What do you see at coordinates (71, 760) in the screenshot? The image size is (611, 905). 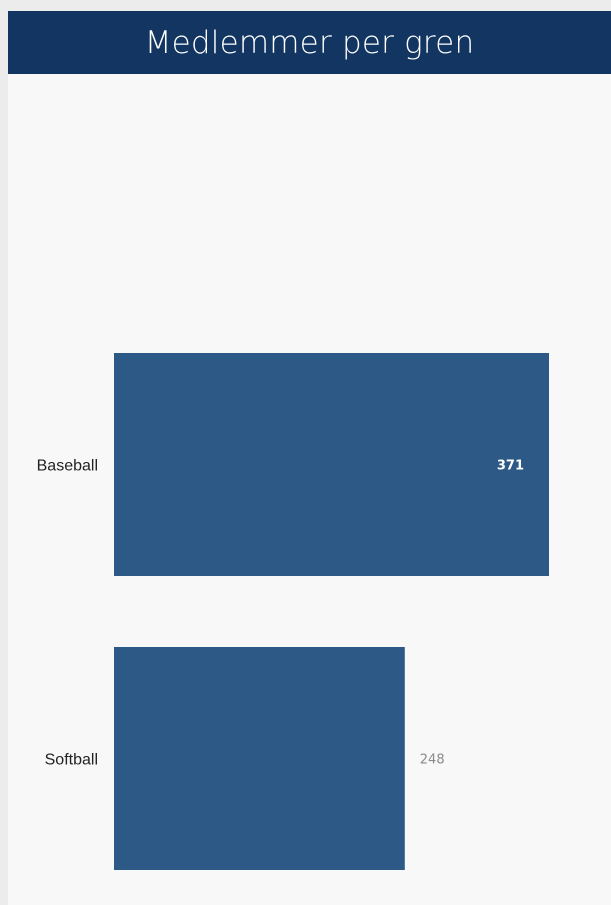 I see `category-label-softball: Softball` at bounding box center [71, 760].